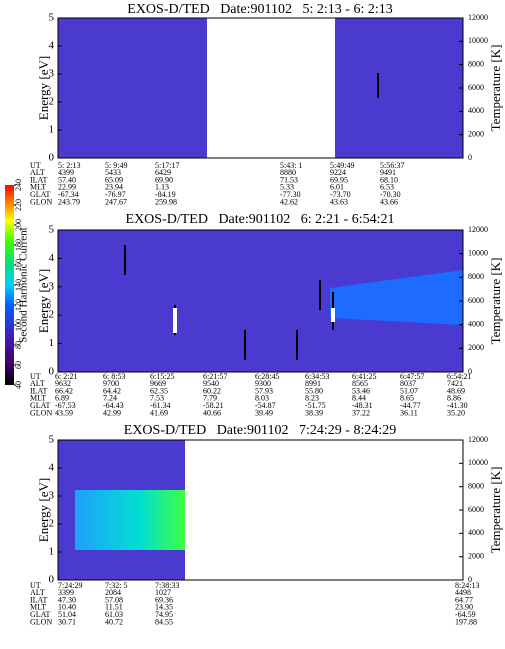 The width and height of the screenshot is (505, 649). What do you see at coordinates (113, 592) in the screenshot?
I see `table-cell: 2084` at bounding box center [113, 592].